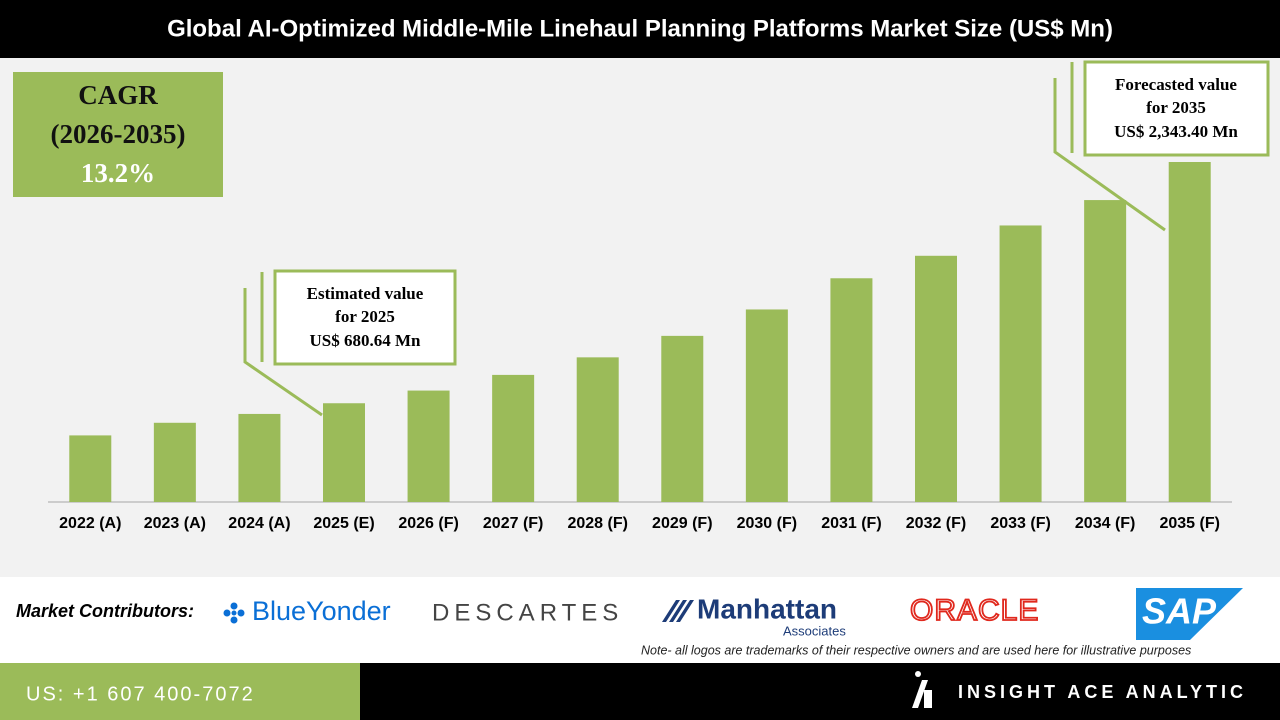 This screenshot has height=720, width=1280. I want to click on callout-text: for 2035, so click(1176, 107).